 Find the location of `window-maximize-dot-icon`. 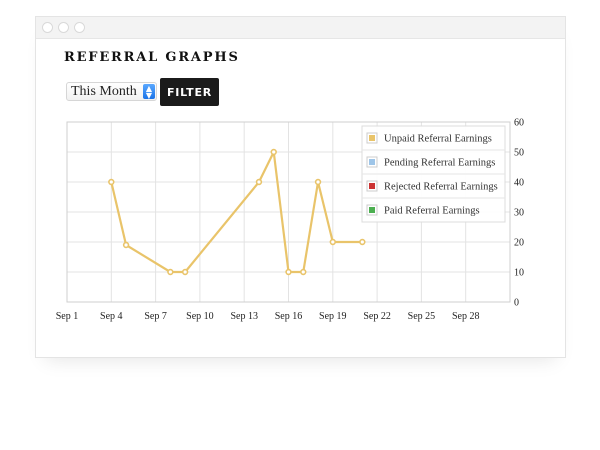

window-maximize-dot-icon is located at coordinates (79, 27).